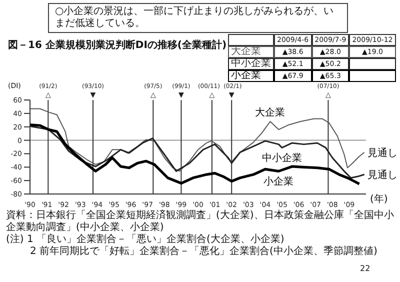 The image size is (400, 282). Describe the element at coordinates (282, 158) in the screenshot. I see `text: 中小企業` at that location.